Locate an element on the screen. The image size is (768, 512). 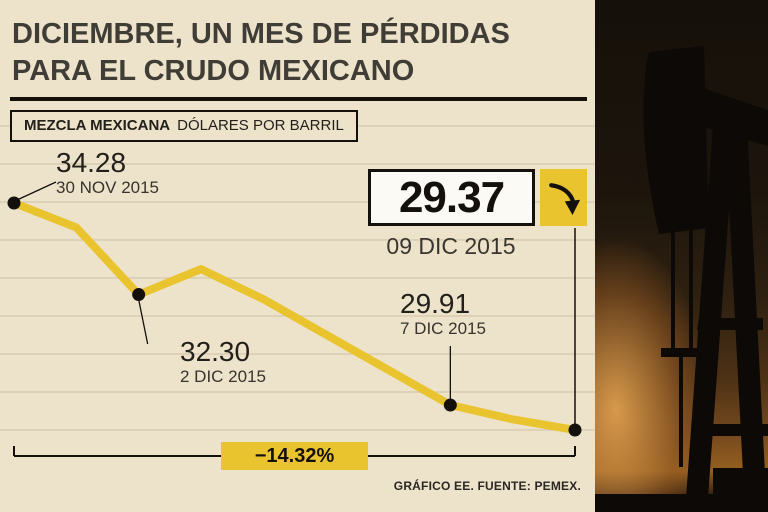
latest-value: 29.37 is located at coordinates (451, 197).